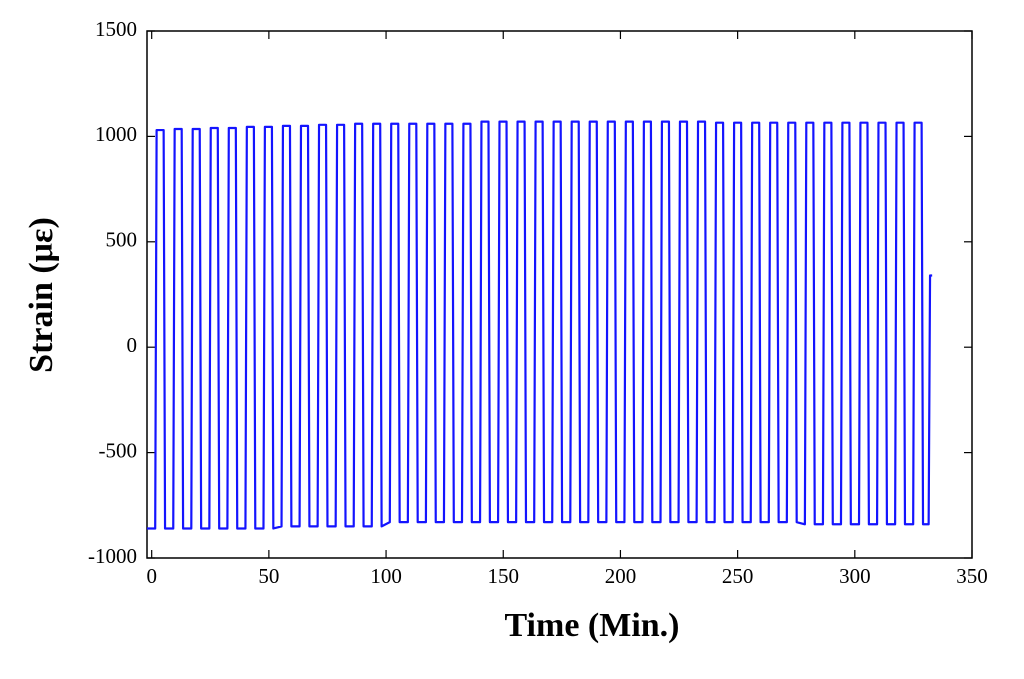 The height and width of the screenshot is (679, 1024). What do you see at coordinates (132, 345) in the screenshot?
I see `y-tick-label: 0` at bounding box center [132, 345].